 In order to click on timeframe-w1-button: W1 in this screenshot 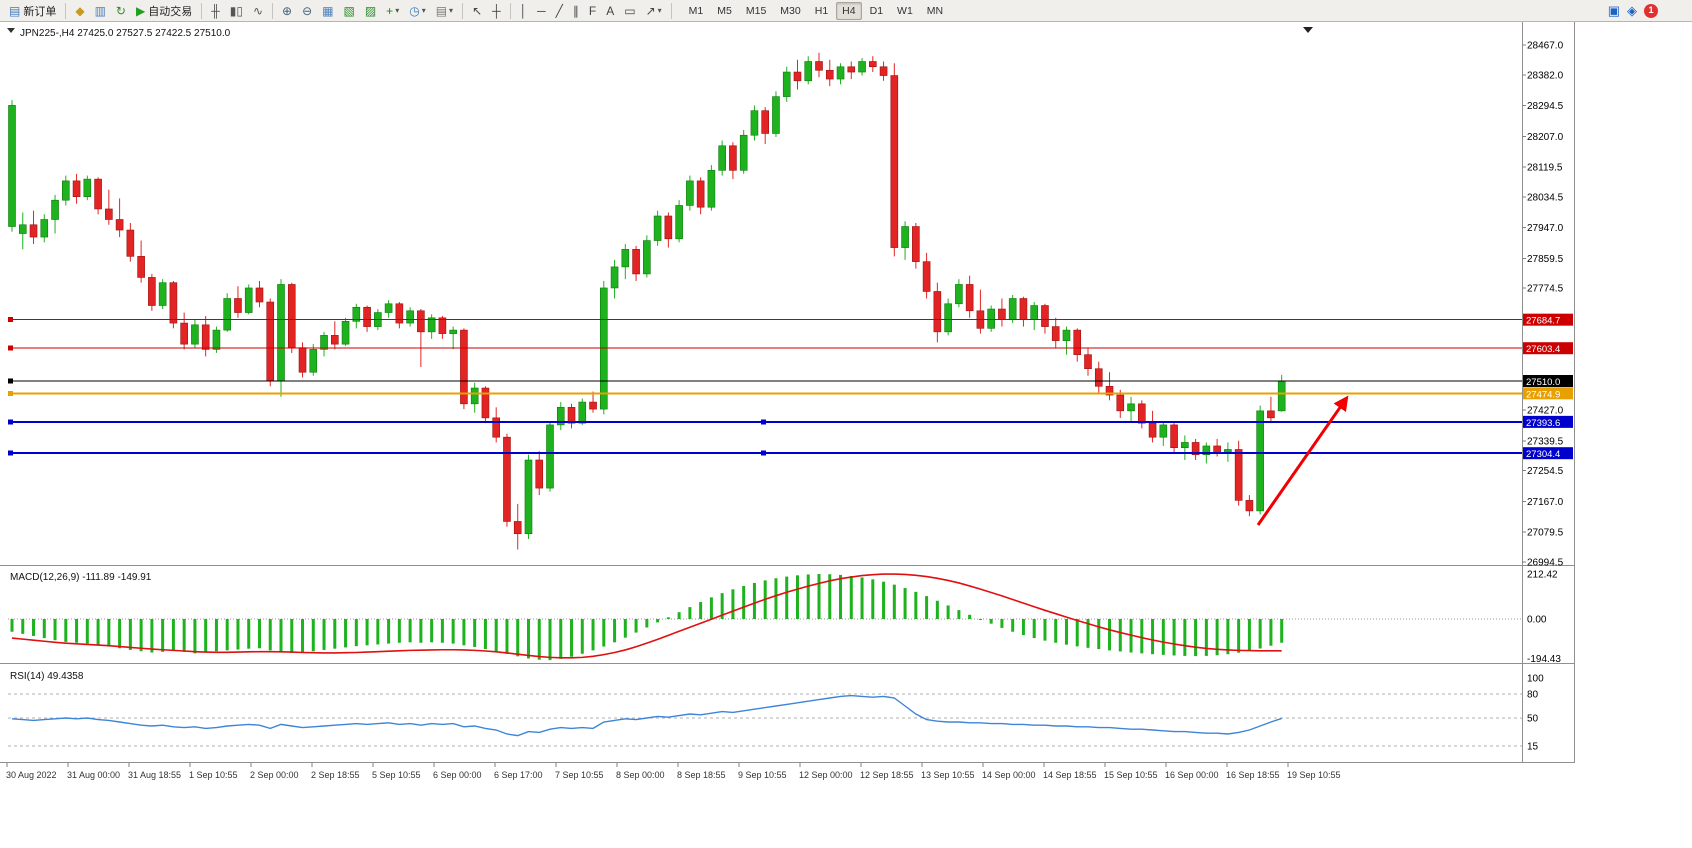, I will do `click(905, 10)`.